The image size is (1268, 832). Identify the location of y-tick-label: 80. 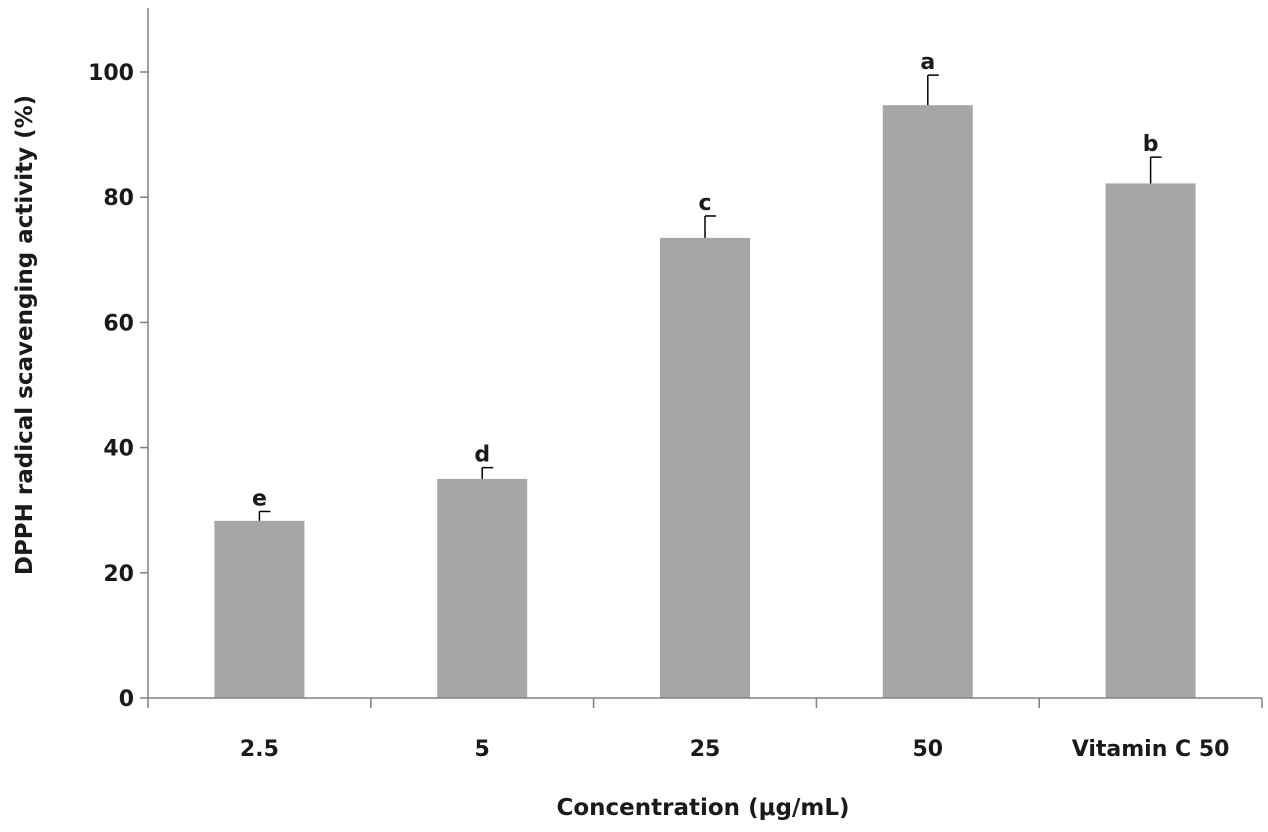
(118, 198).